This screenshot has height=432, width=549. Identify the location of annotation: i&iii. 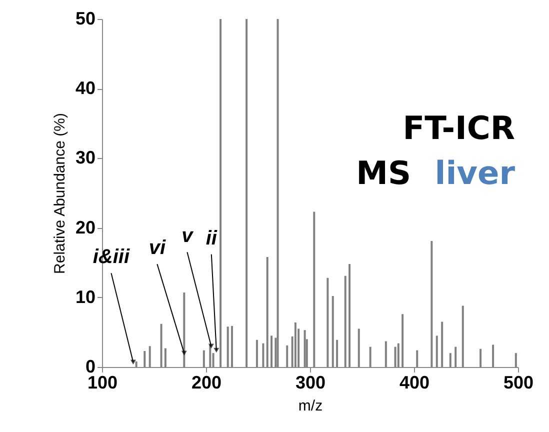
(111, 257).